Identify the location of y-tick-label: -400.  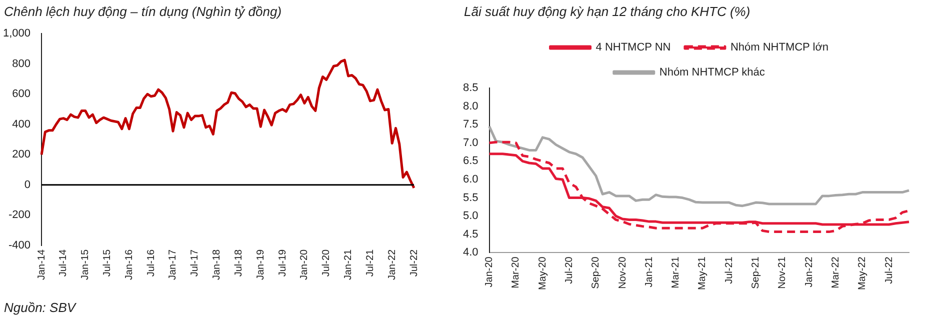
(19, 245).